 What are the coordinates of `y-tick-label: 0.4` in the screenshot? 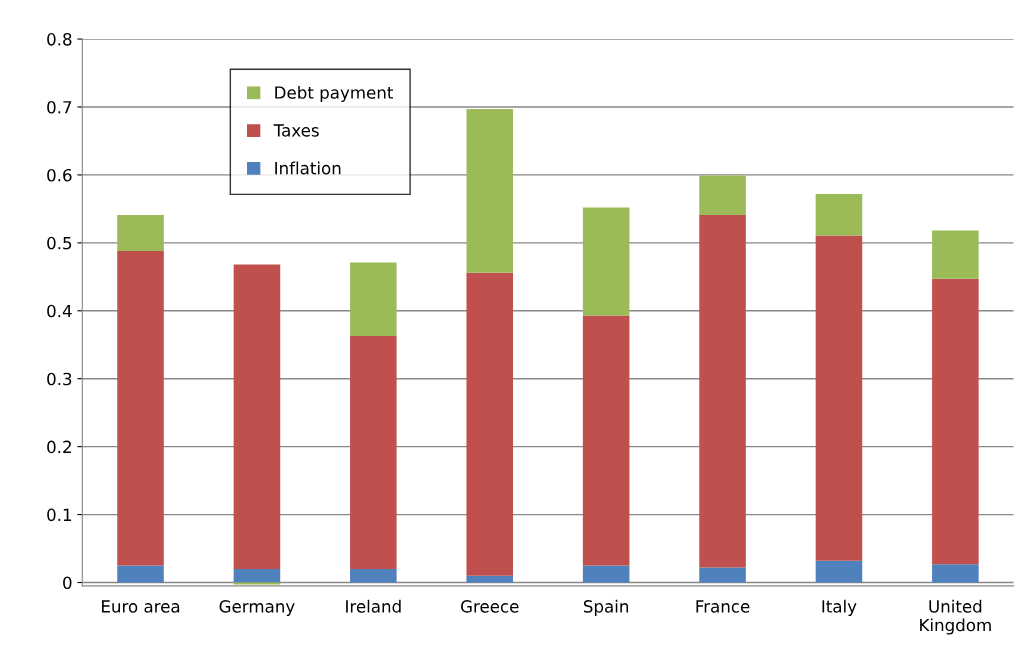 It's located at (59, 311).